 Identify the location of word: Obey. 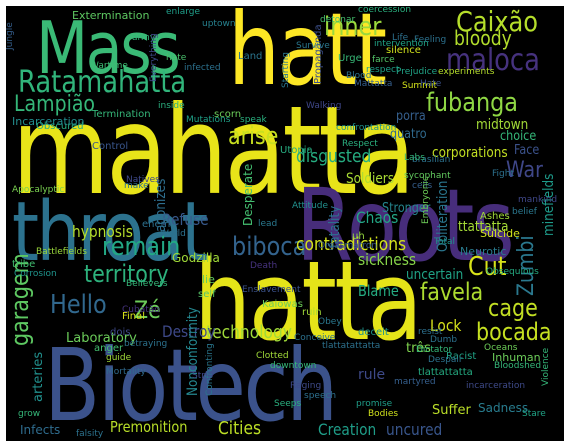
(330, 322).